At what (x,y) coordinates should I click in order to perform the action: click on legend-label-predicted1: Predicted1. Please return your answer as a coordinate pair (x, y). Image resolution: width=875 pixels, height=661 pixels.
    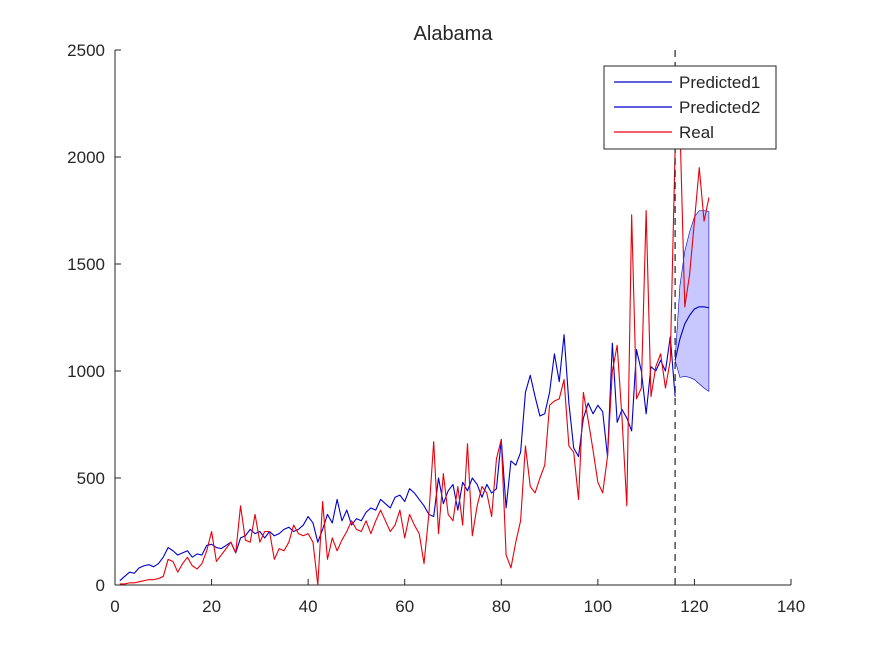
    Looking at the image, I should click on (719, 82).